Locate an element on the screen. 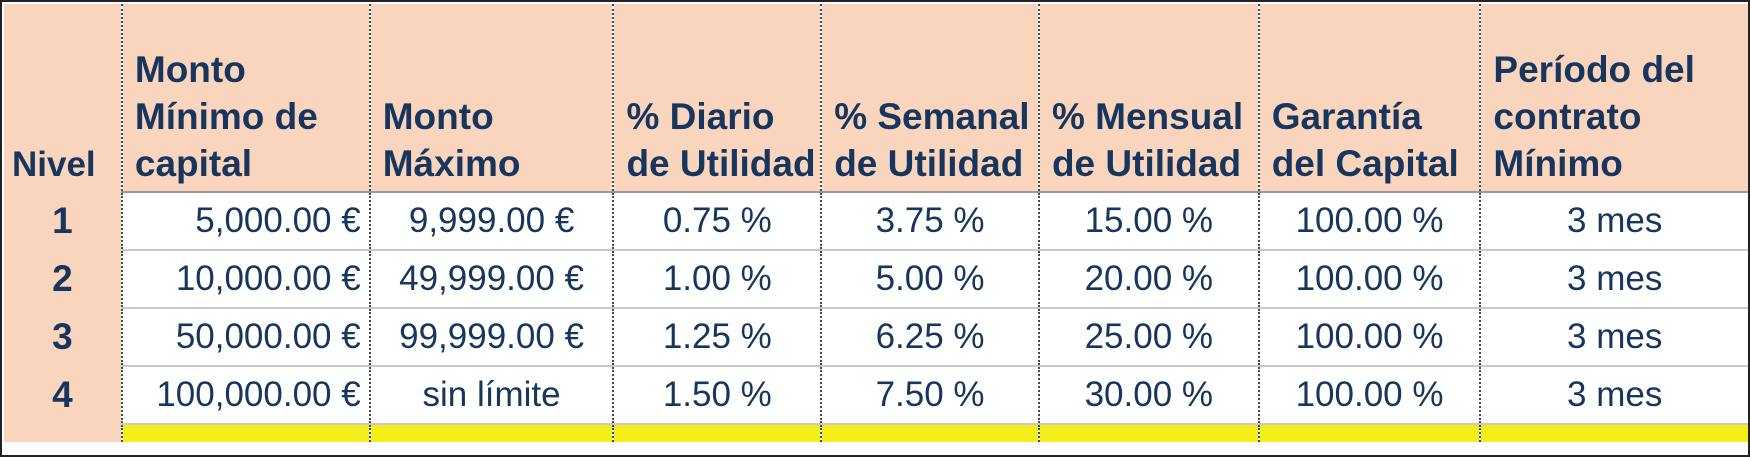 This screenshot has height=457, width=1750. cell-monto-minimo: 10,000.00 € is located at coordinates (246, 278).